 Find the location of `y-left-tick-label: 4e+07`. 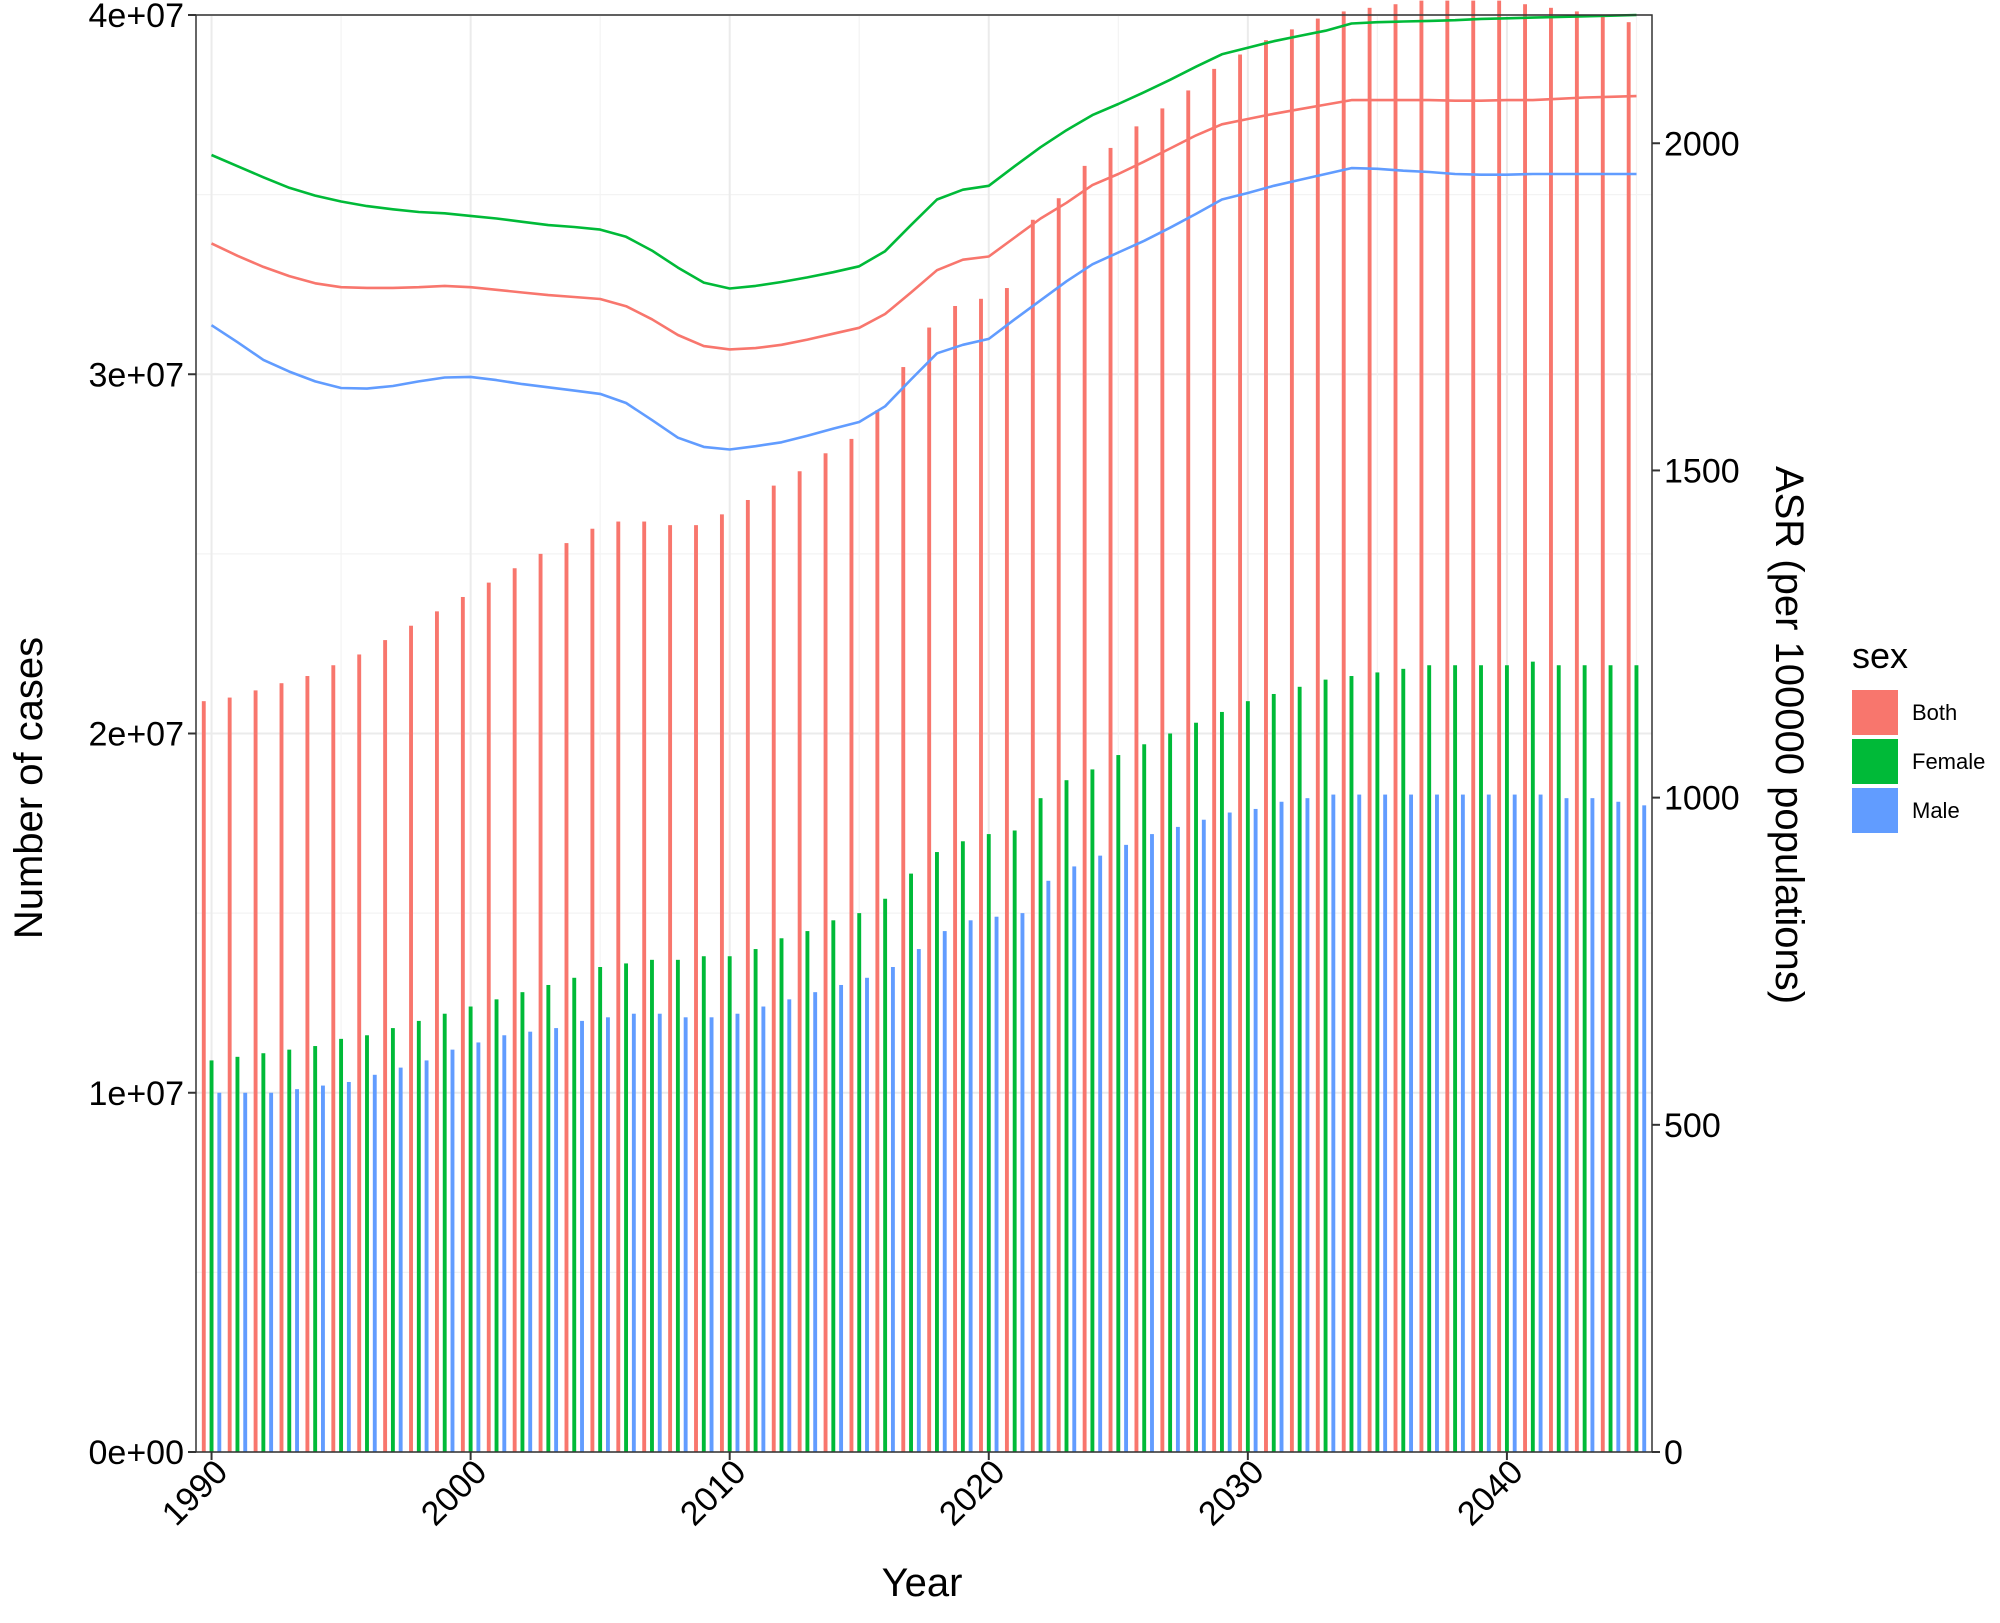

y-left-tick-label: 4e+07 is located at coordinates (137, 17).